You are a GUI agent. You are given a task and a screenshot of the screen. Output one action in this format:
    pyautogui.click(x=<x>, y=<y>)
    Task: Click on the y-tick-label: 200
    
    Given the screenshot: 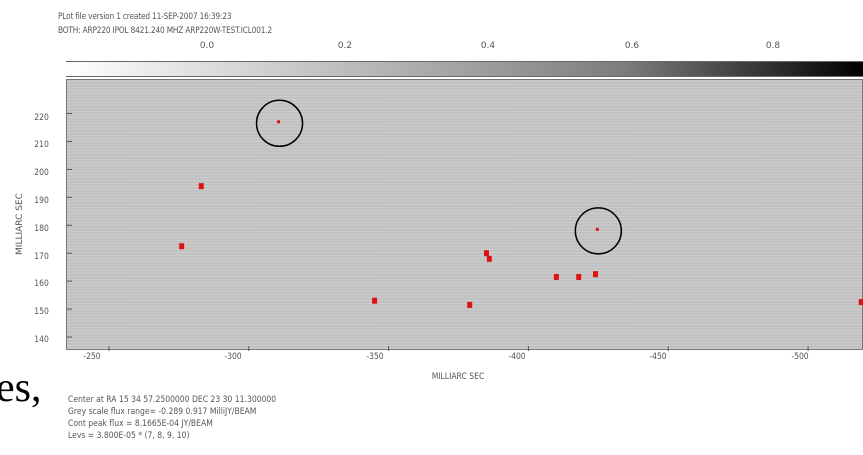 What is the action you would take?
    pyautogui.click(x=41, y=173)
    